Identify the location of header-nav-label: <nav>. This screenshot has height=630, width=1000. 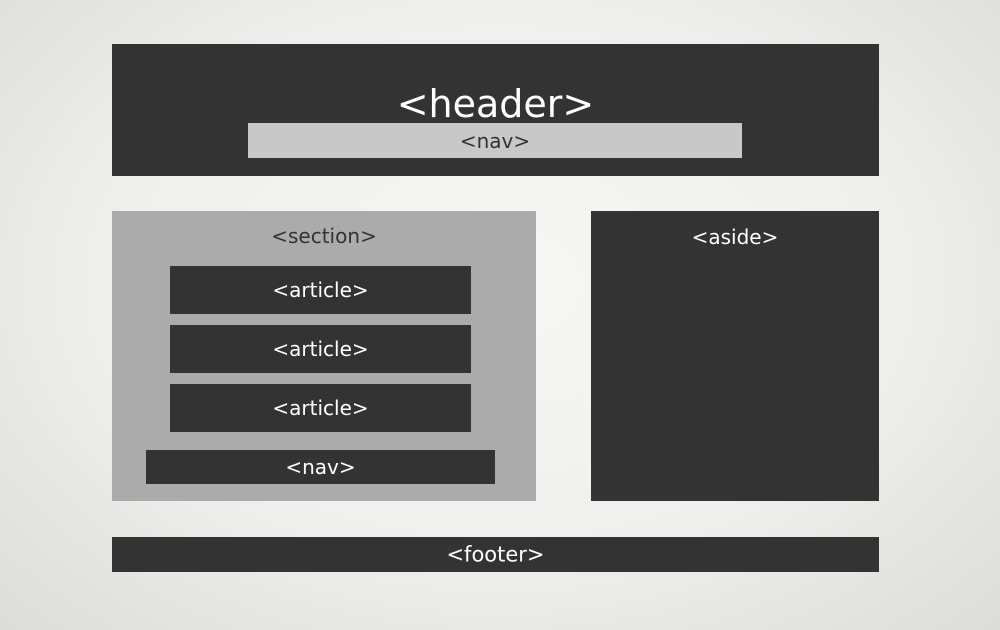
(495, 140).